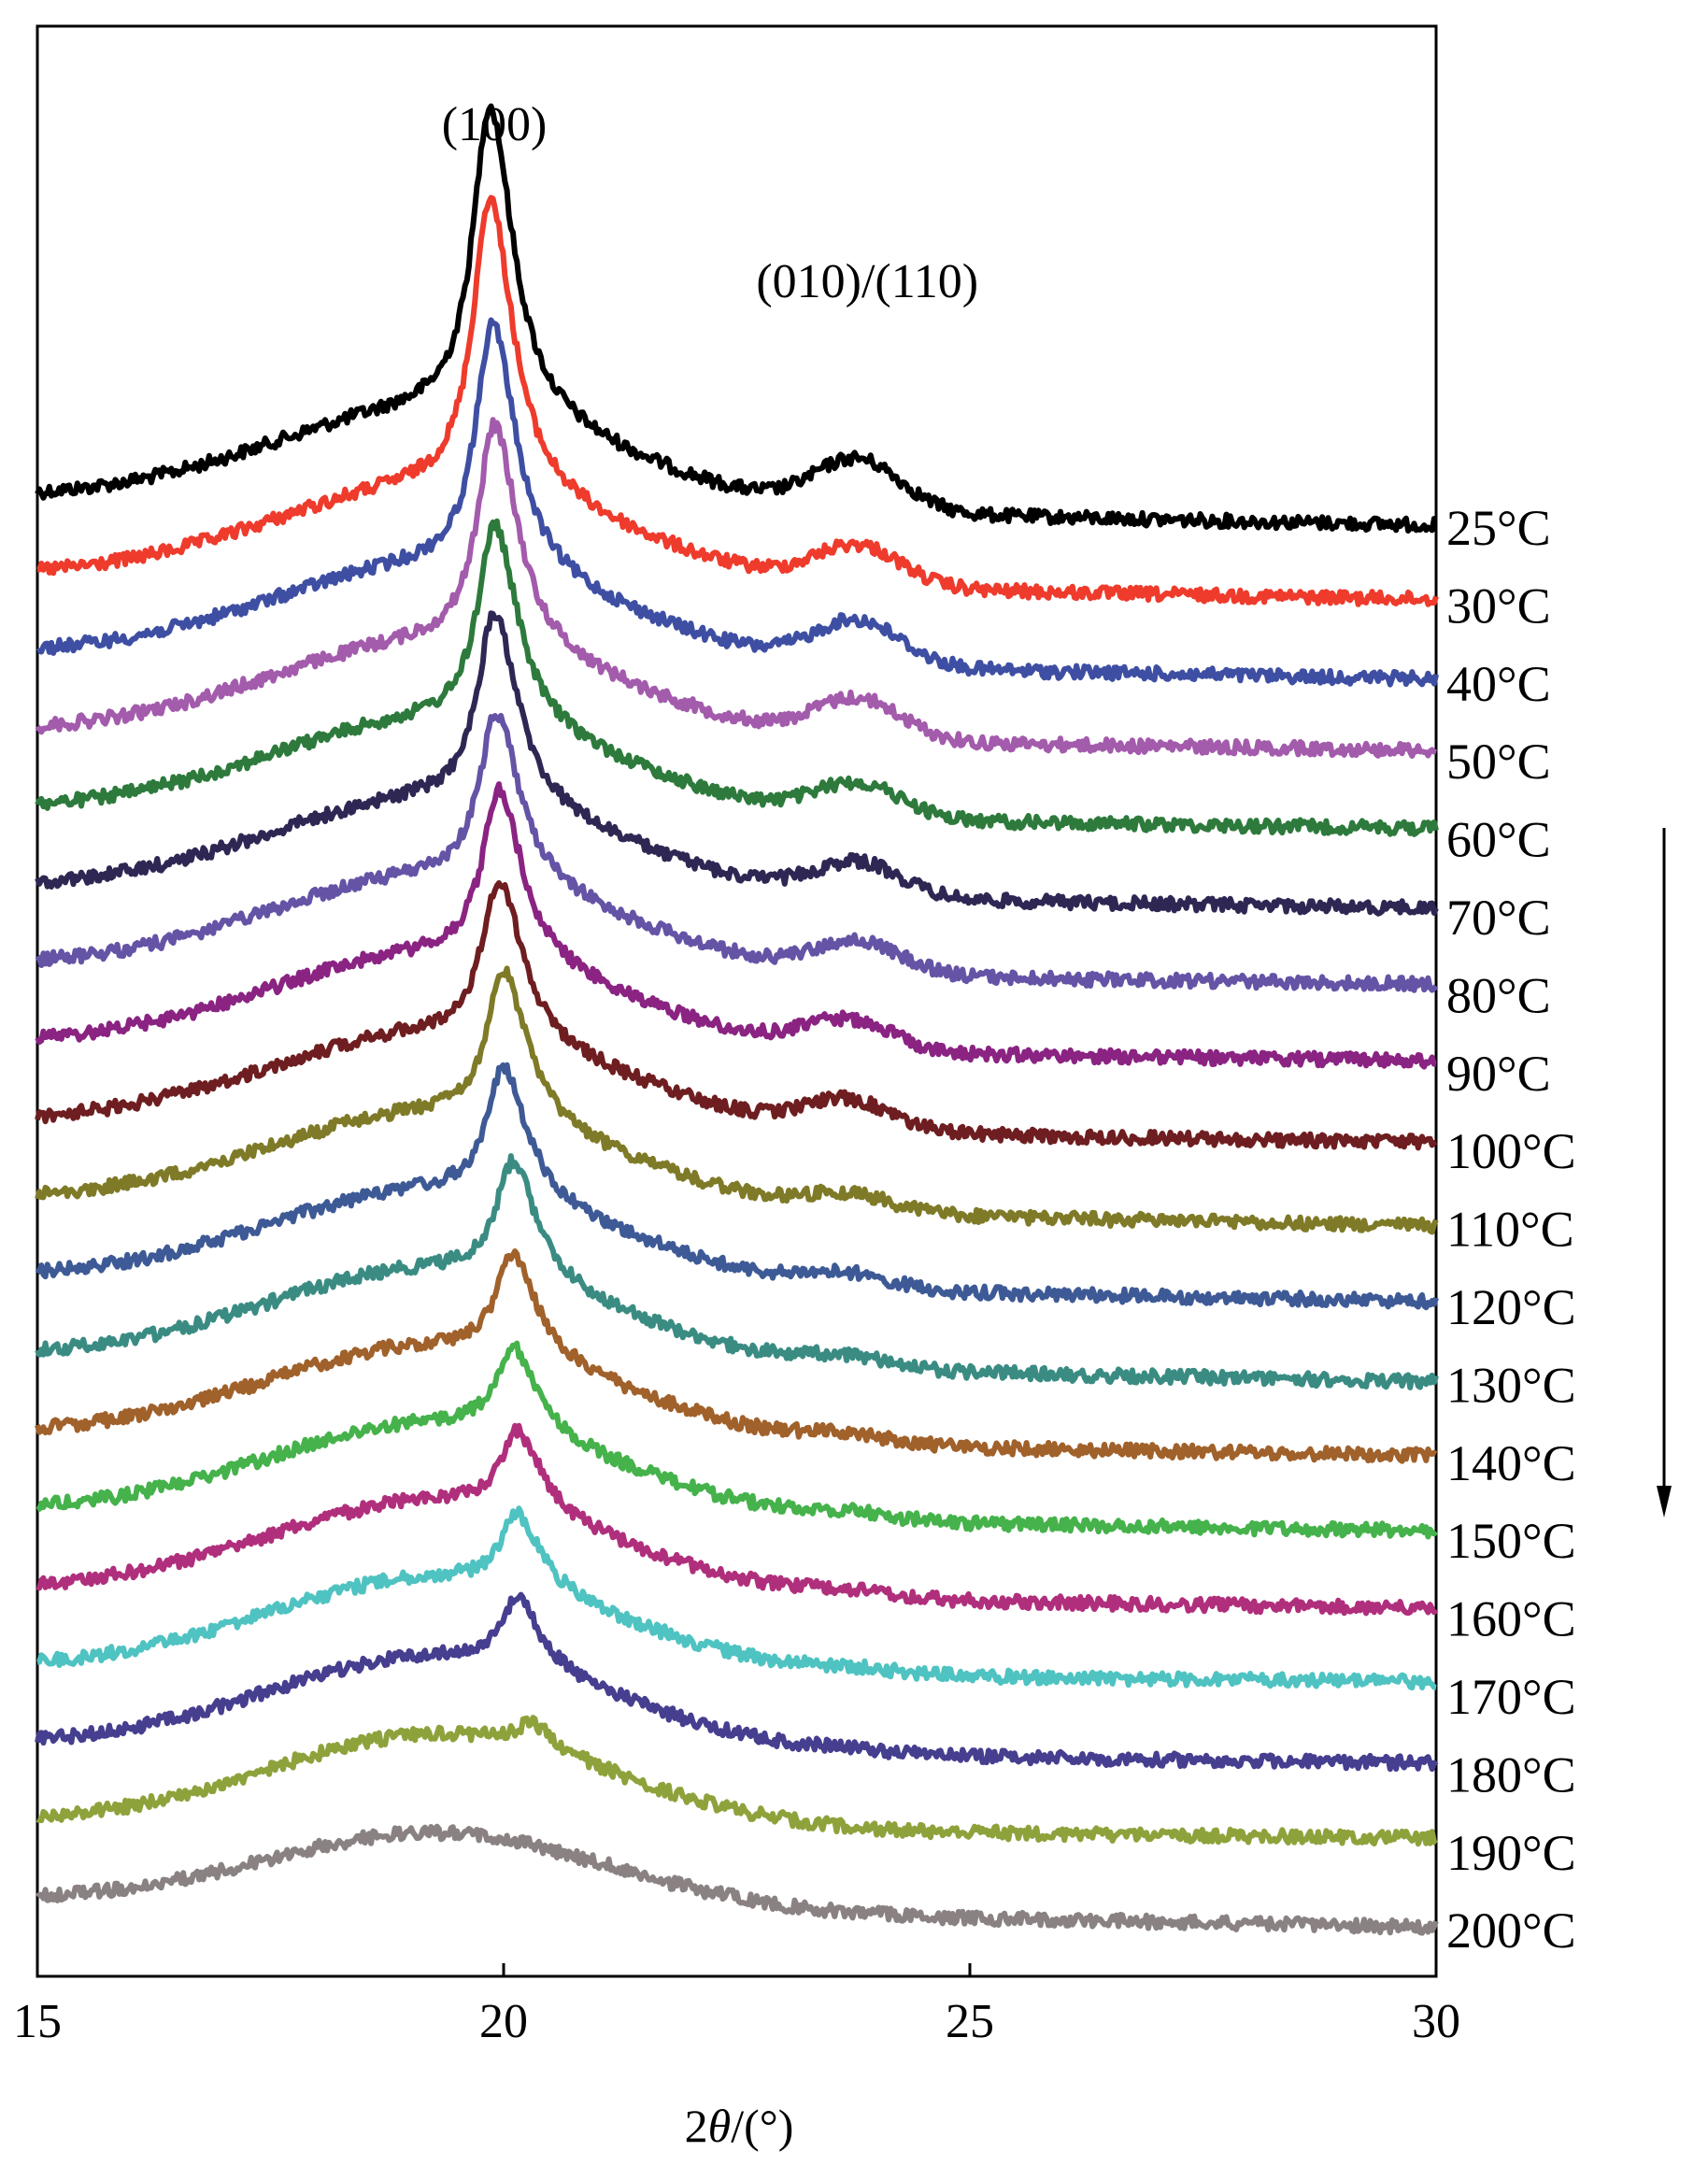 This screenshot has height=2166, width=1708. Describe the element at coordinates (1498, 1074) in the screenshot. I see `series-label: 90°C` at that location.